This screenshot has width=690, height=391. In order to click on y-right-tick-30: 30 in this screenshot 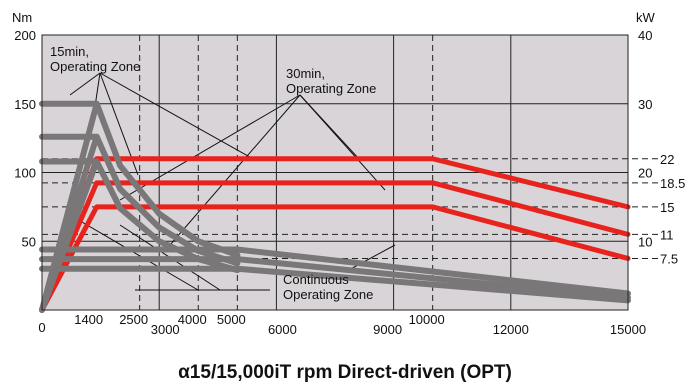, I will do `click(645, 104)`.